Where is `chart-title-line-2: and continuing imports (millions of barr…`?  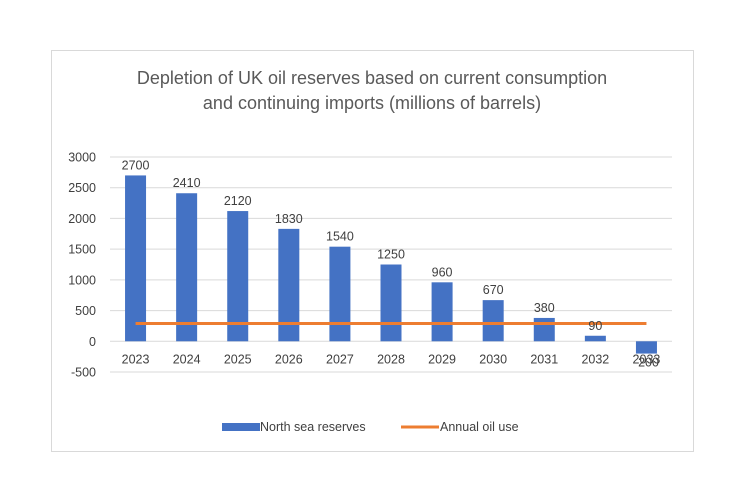 chart-title-line-2: and continuing imports (millions of barr… is located at coordinates (372, 103).